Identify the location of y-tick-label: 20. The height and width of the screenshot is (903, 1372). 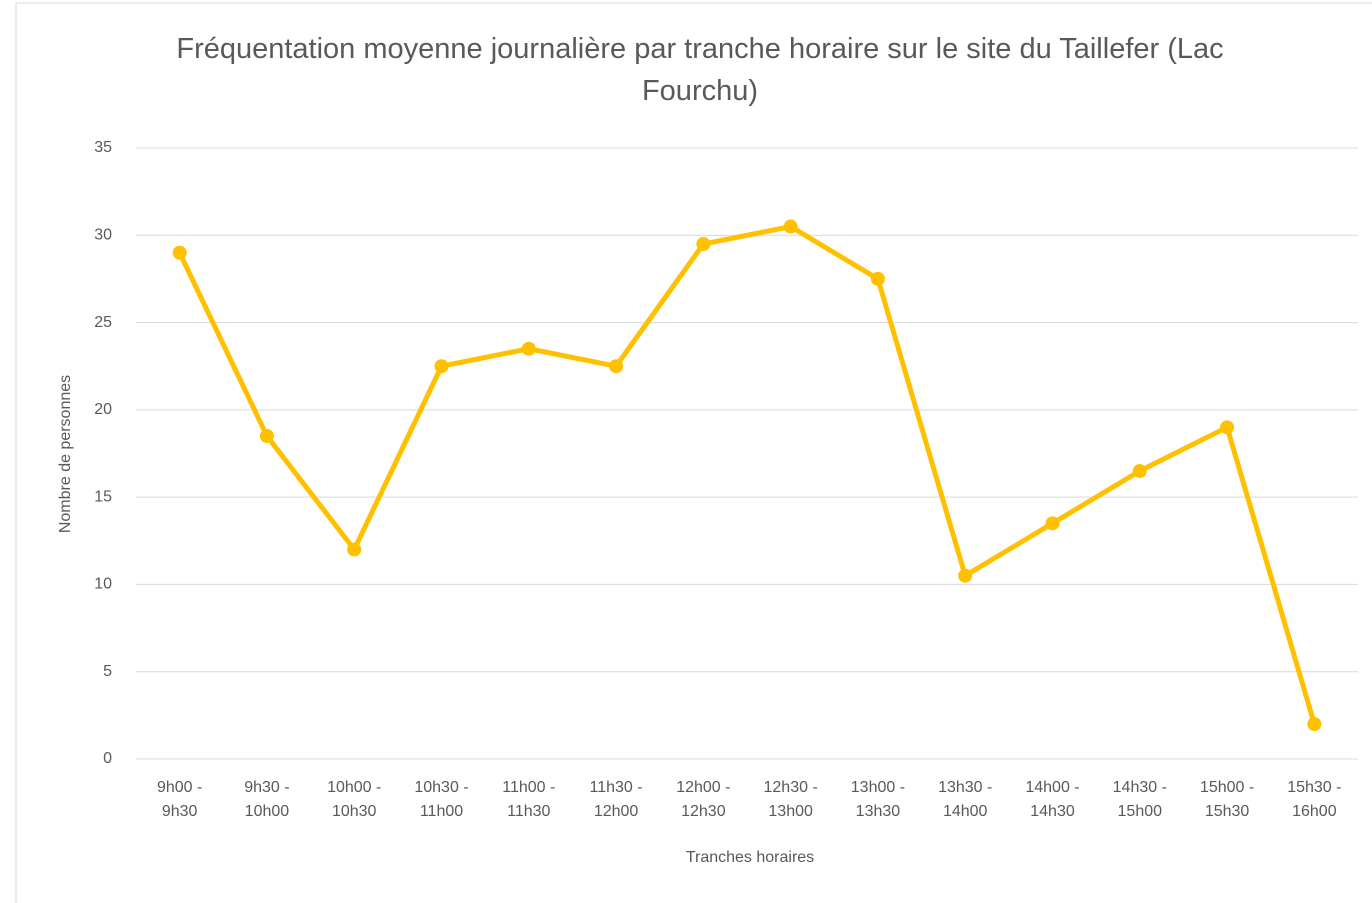
(103, 409).